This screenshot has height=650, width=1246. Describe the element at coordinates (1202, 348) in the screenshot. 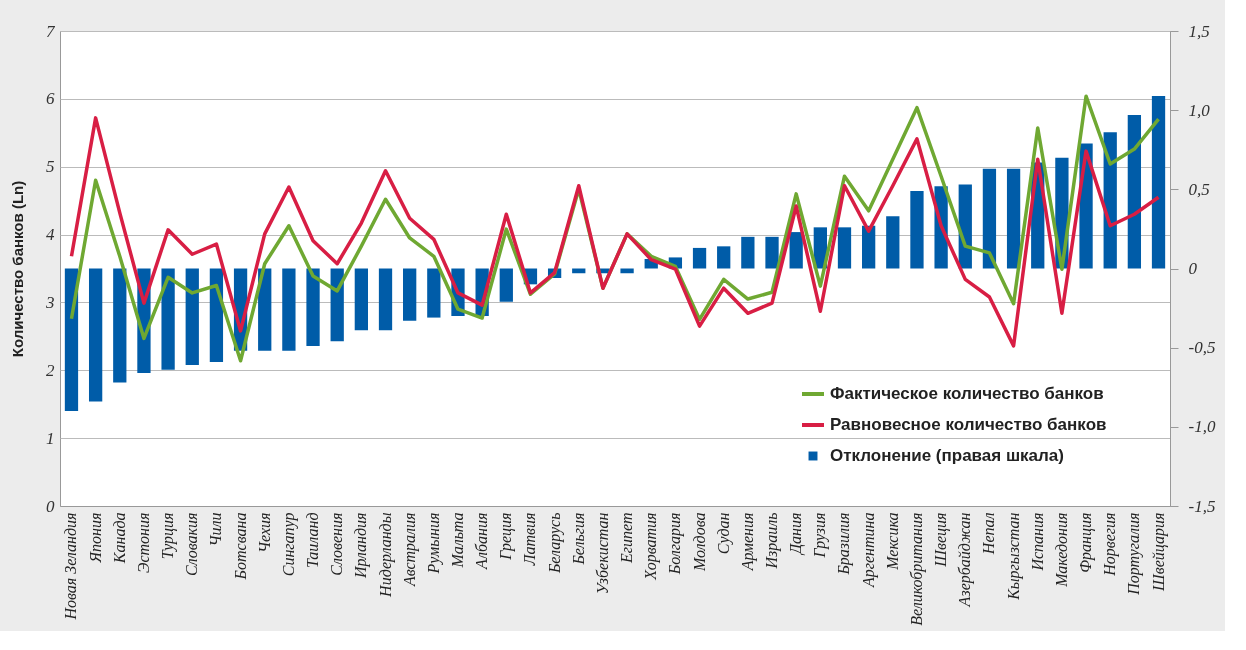

I see `y2-tick-label: -0,5` at that location.